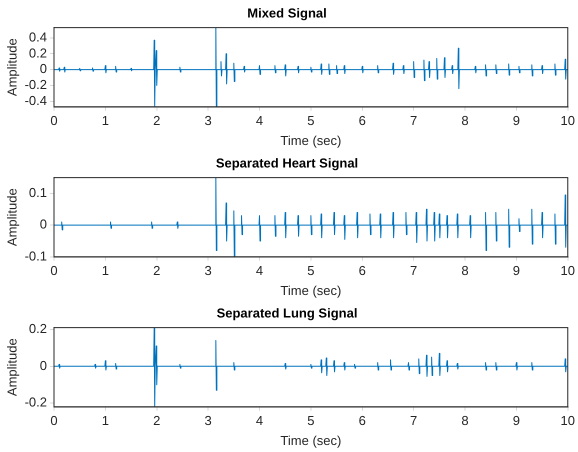 This screenshot has height=452, width=578. What do you see at coordinates (287, 12) in the screenshot?
I see `chart-title: Mixed Signal` at bounding box center [287, 12].